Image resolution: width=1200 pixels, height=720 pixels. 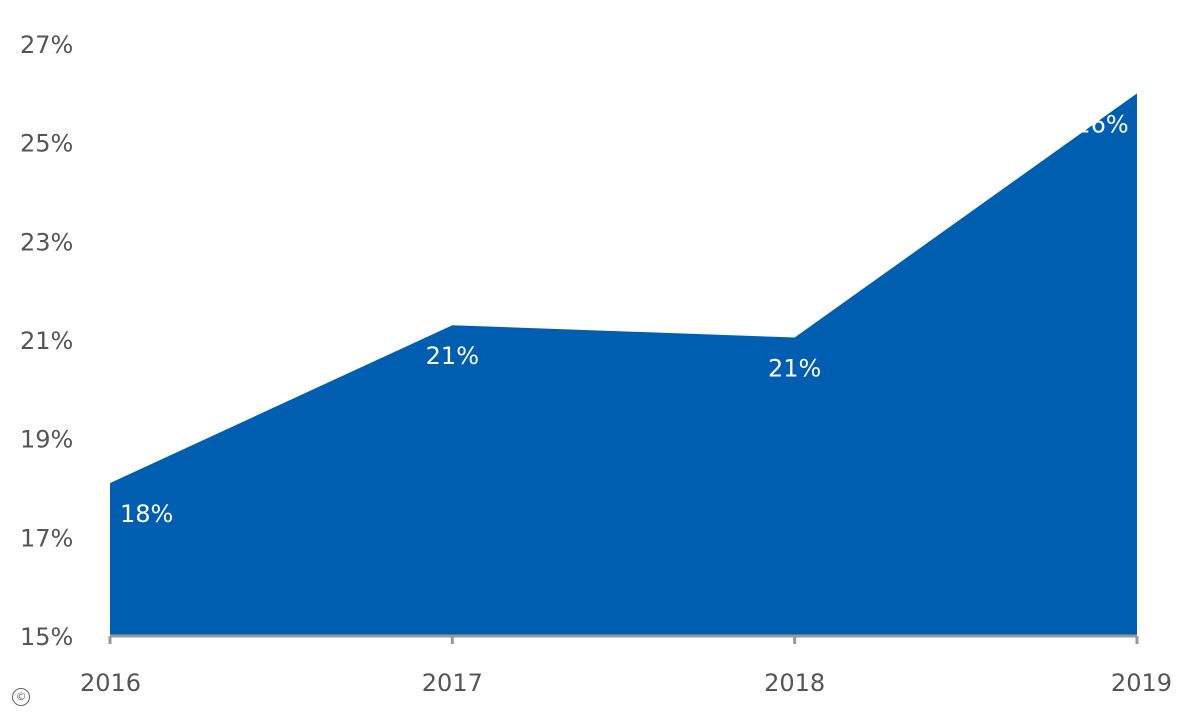 What do you see at coordinates (1141, 683) in the screenshot?
I see `x-tick-label: 2019` at bounding box center [1141, 683].